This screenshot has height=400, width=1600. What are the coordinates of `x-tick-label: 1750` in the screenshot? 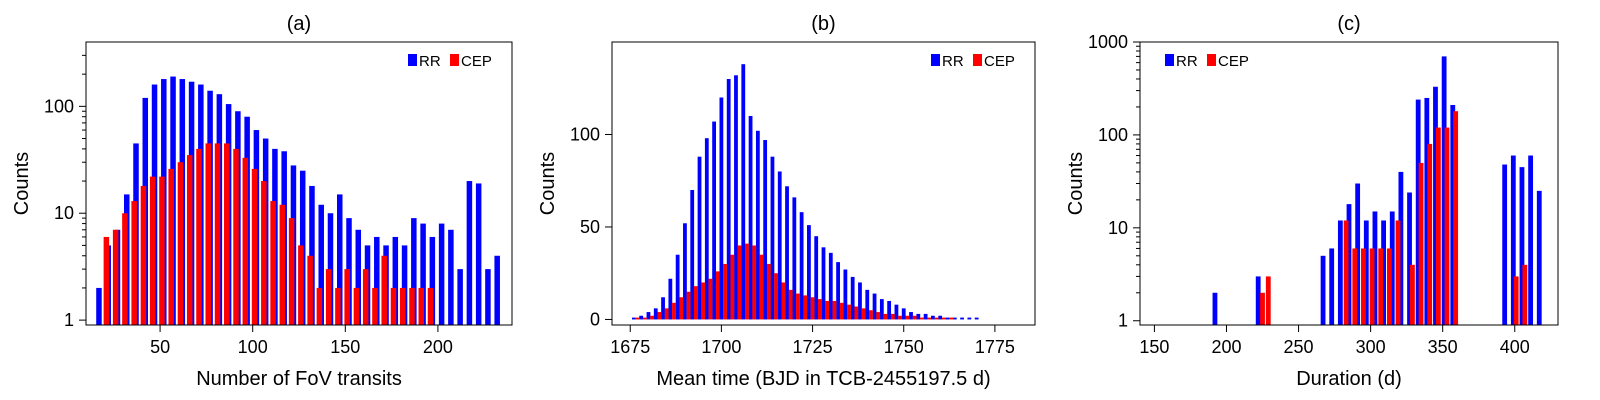 It's located at (904, 347).